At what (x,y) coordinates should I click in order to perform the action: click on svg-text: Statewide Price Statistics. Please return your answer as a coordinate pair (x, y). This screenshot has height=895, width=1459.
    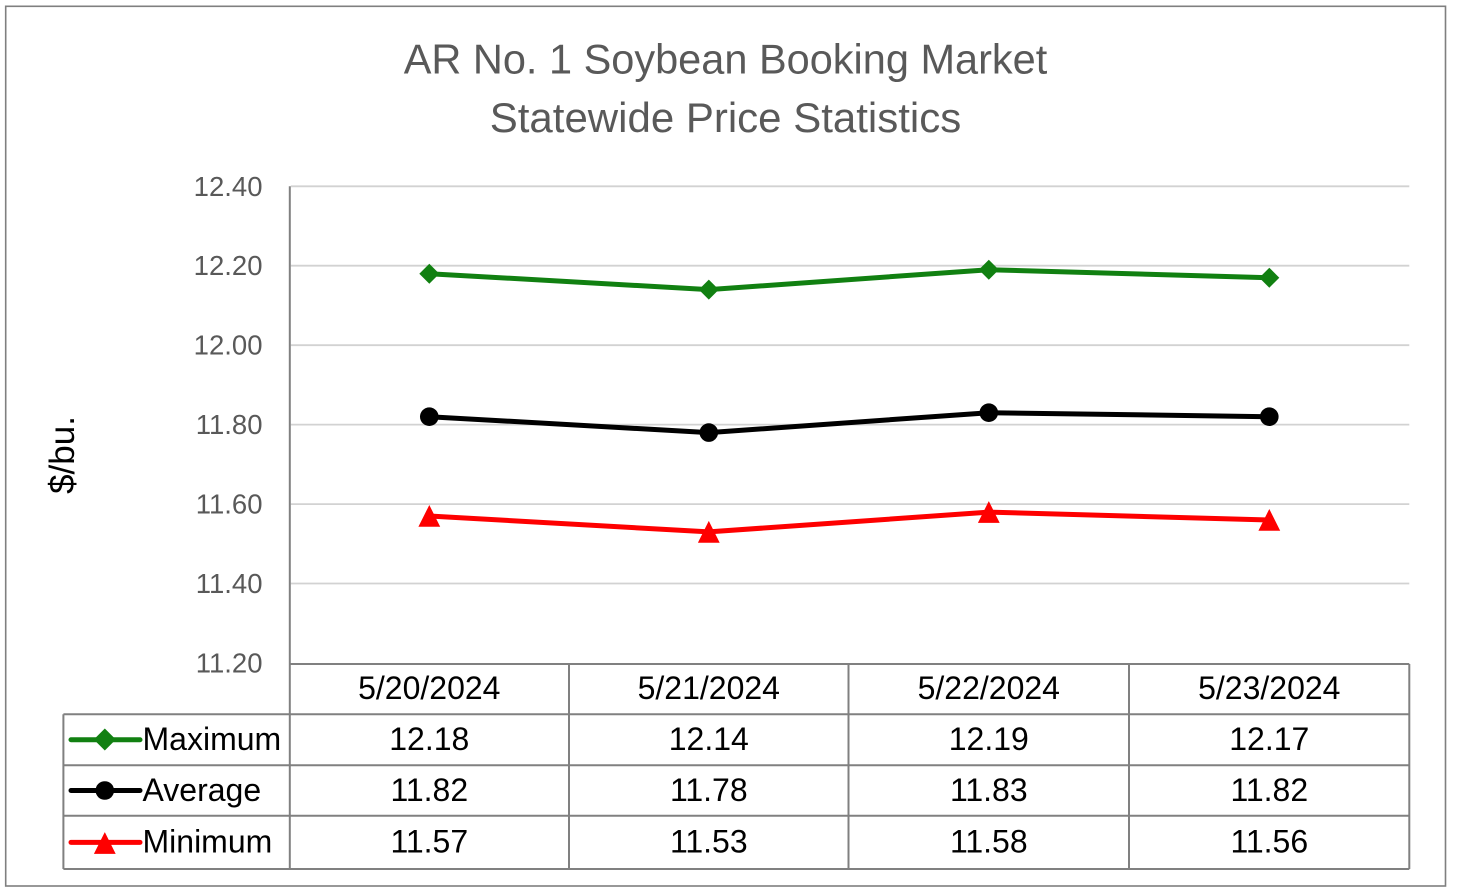
    Looking at the image, I should click on (726, 117).